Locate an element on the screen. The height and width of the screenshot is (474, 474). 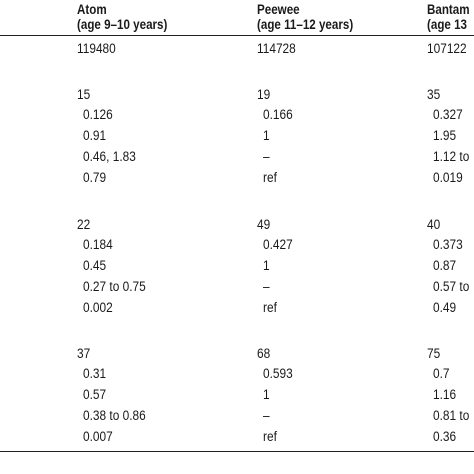
cell-atom: 0.27 to 0.75 is located at coordinates (114, 286).